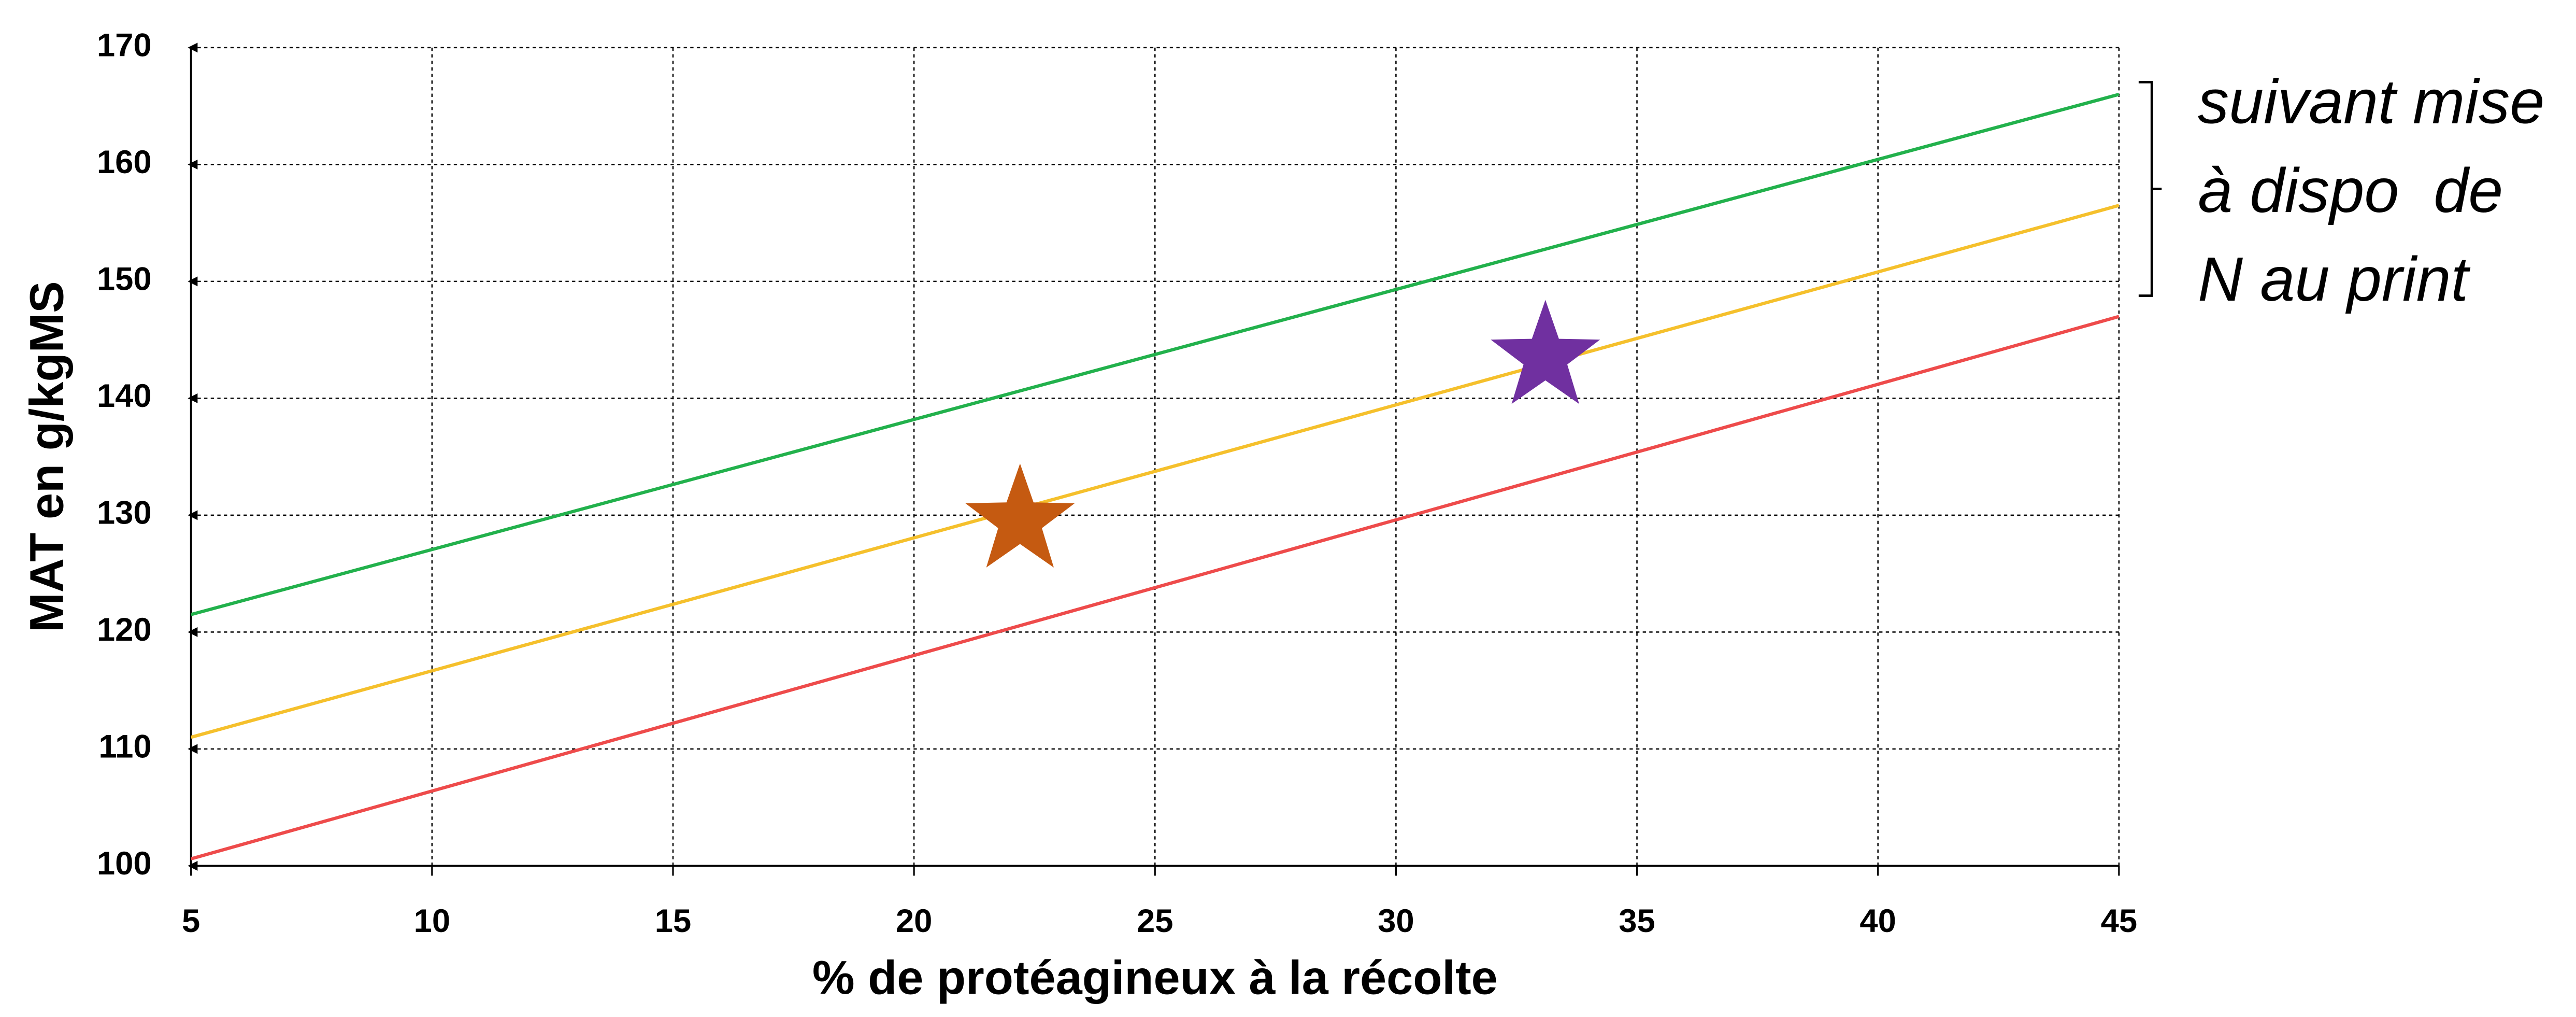 This screenshot has height=1017, width=2576. I want to click on annotation: suivant mise, so click(2371, 102).